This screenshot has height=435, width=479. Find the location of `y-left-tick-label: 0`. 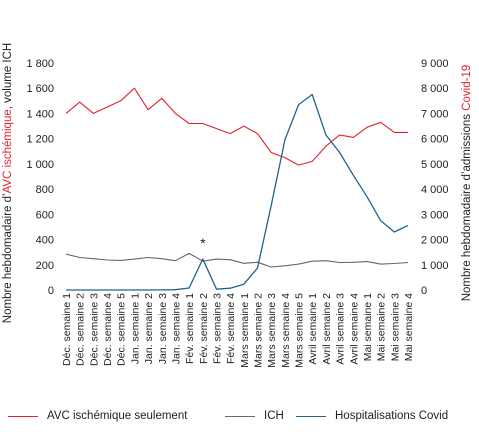

y-left-tick-label: 0 is located at coordinates (51, 291).